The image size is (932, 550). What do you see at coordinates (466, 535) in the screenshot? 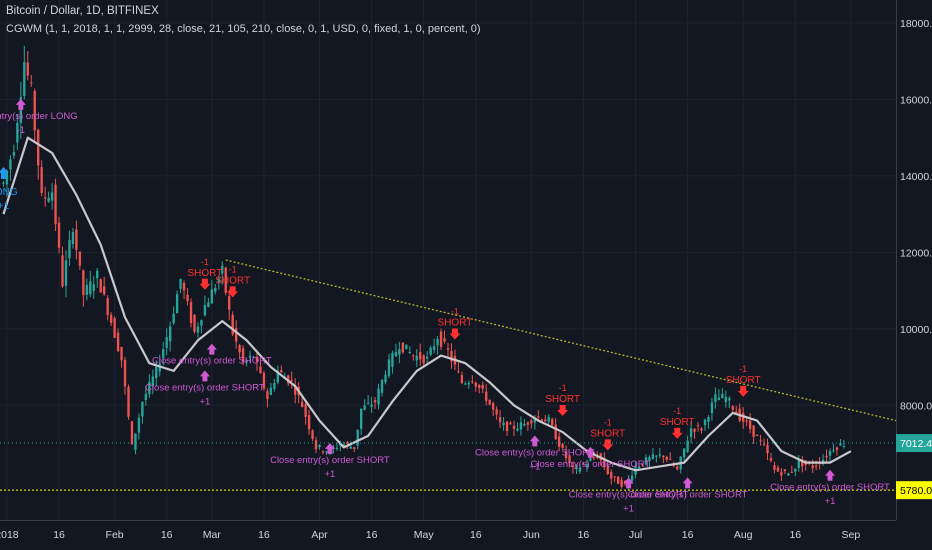
I see `time-axis-background` at bounding box center [466, 535].